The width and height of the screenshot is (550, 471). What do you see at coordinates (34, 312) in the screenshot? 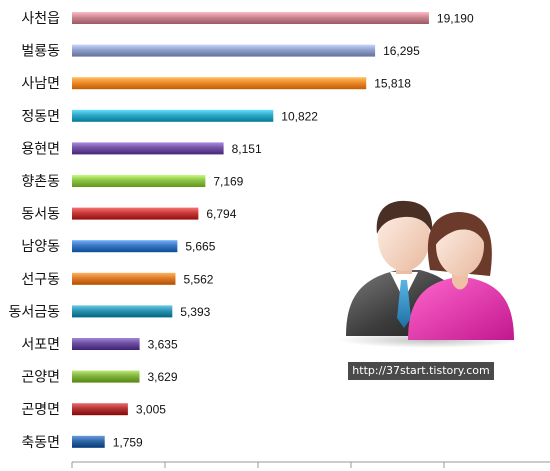
I see `category-label: 동서금동` at bounding box center [34, 312].